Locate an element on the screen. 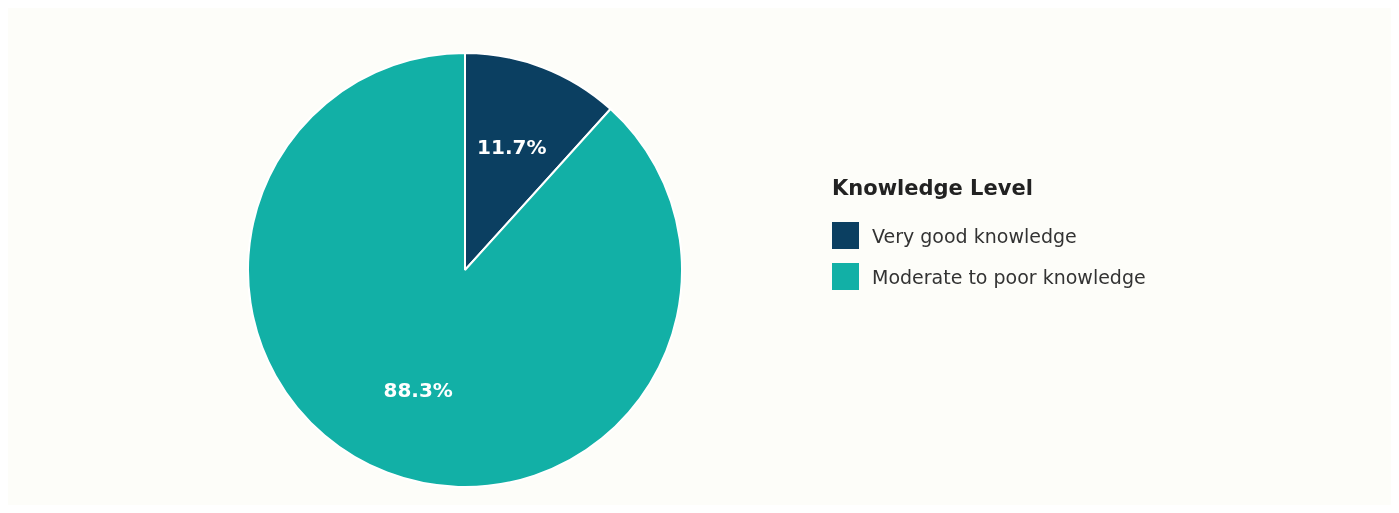 Image resolution: width=1399 pixels, height=513 pixels. data-label: 11.7% is located at coordinates (512, 146).